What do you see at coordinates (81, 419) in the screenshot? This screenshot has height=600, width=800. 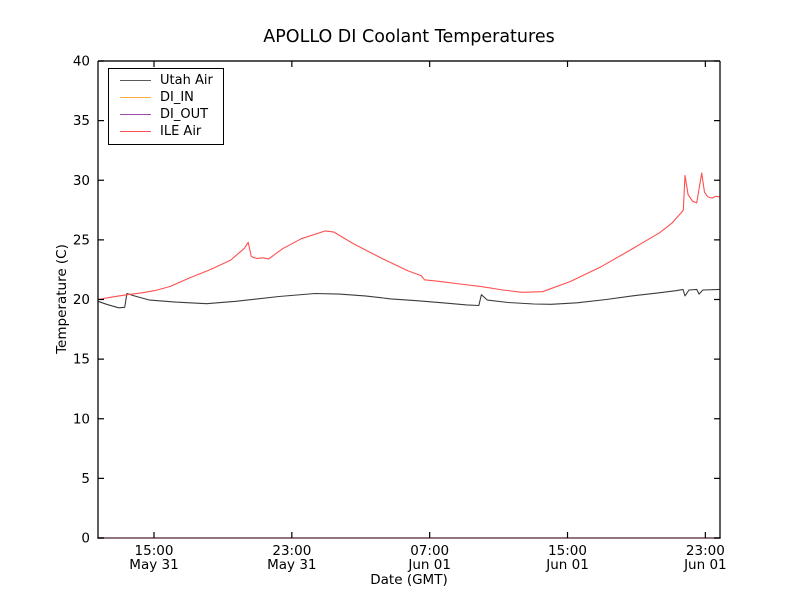 I see `y-tick-label: 10` at bounding box center [81, 419].